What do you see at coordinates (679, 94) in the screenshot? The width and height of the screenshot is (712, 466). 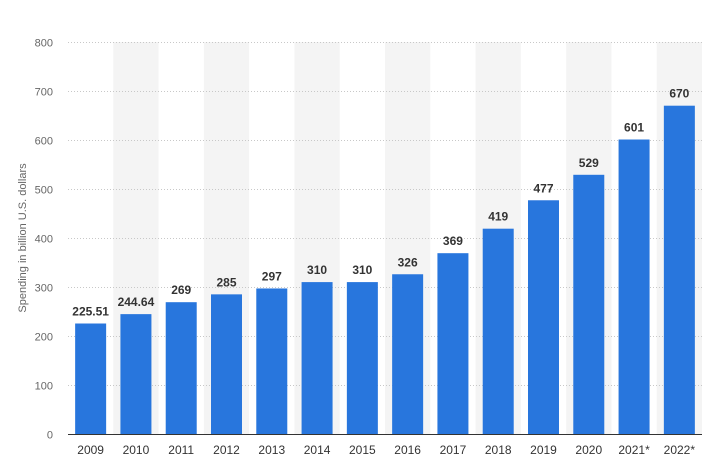 I see `bar-value-label: 670` at bounding box center [679, 94].